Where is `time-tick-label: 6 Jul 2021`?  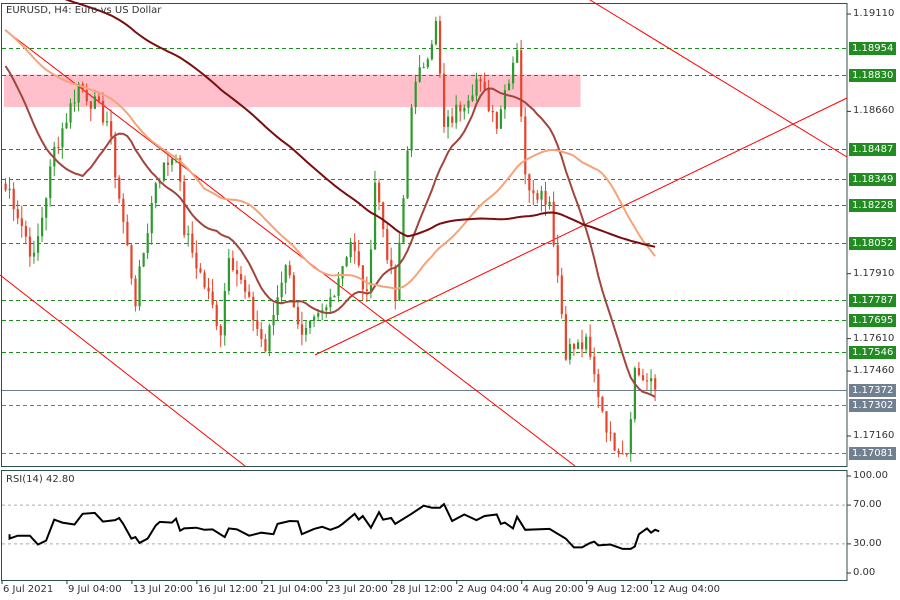 time-tick-label: 6 Jul 2021 is located at coordinates (28, 589).